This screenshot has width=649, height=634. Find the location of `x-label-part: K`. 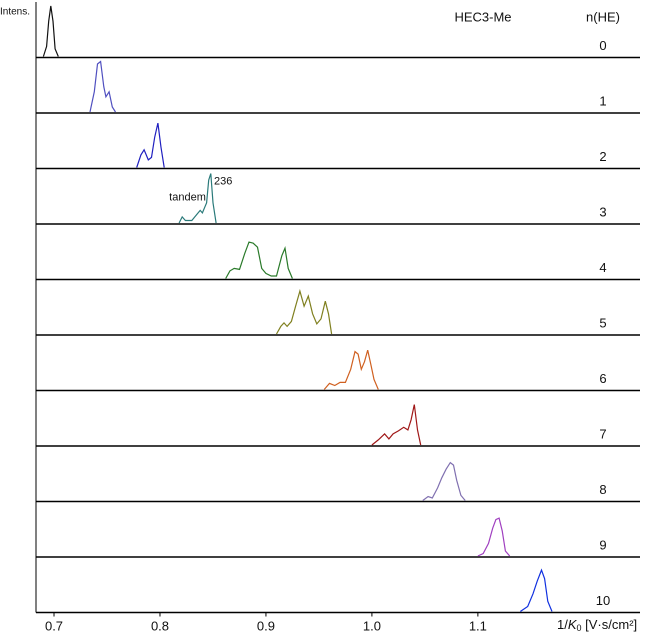

x-label-part: K is located at coordinates (573, 624).